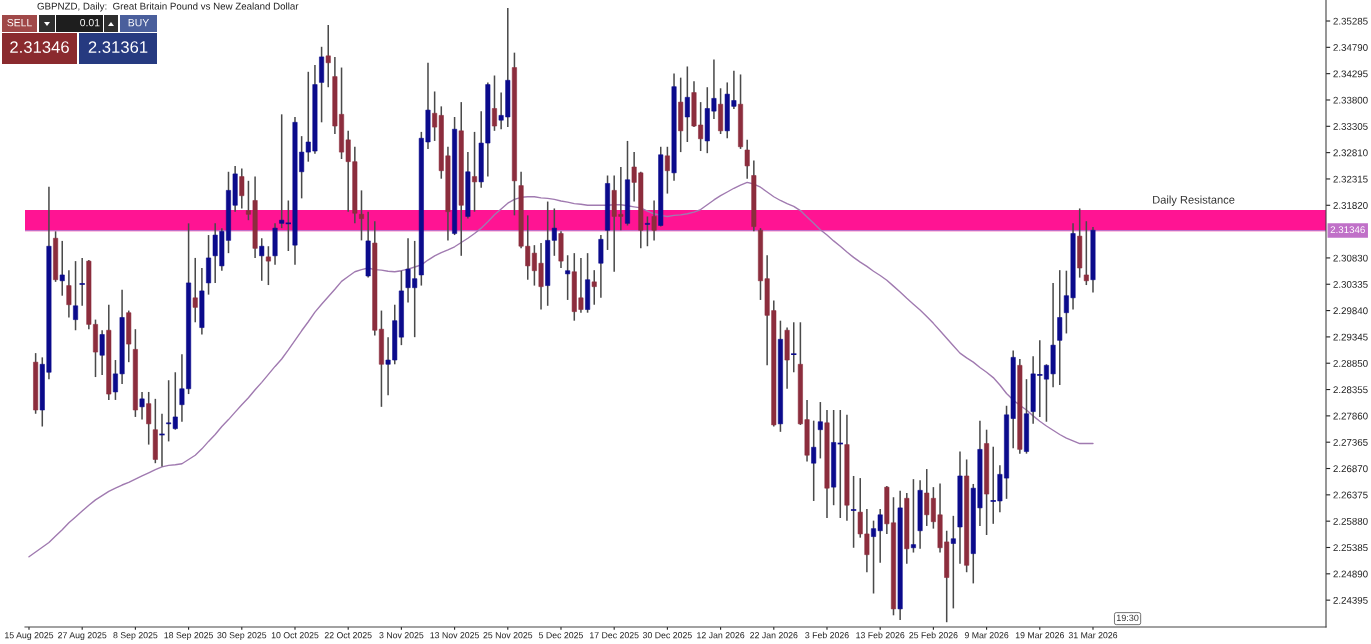 The height and width of the screenshot is (644, 1371). I want to click on y-tick-label: 2.24395, so click(1350, 600).